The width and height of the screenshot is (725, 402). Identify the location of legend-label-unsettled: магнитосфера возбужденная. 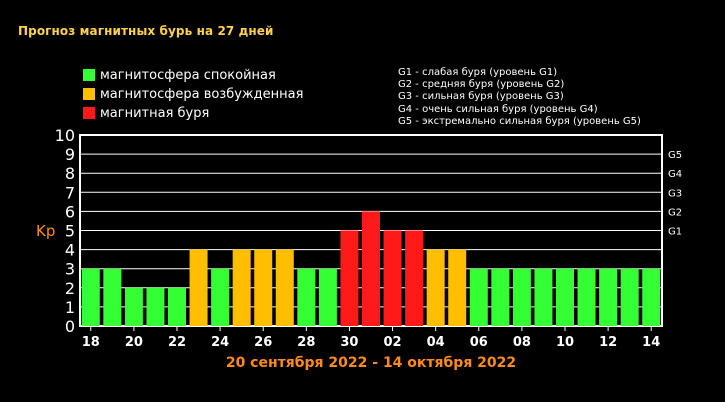
(202, 94).